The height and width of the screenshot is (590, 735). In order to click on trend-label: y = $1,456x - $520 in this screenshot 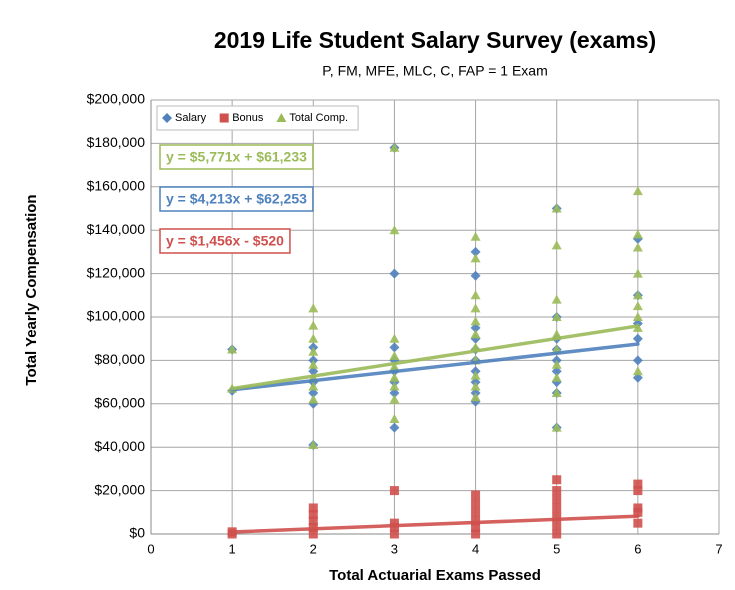, I will do `click(225, 241)`.